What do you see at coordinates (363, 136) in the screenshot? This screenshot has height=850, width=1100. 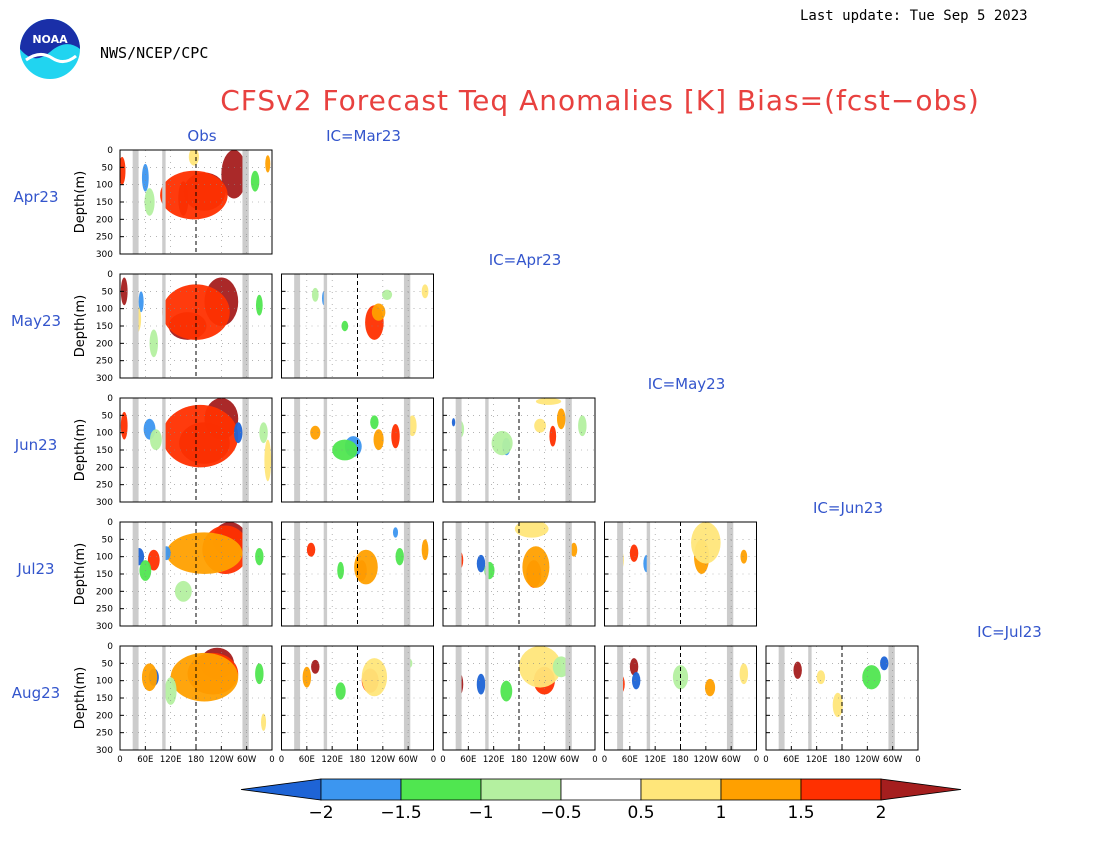 I see `column-title: IC=Mar23` at bounding box center [363, 136].